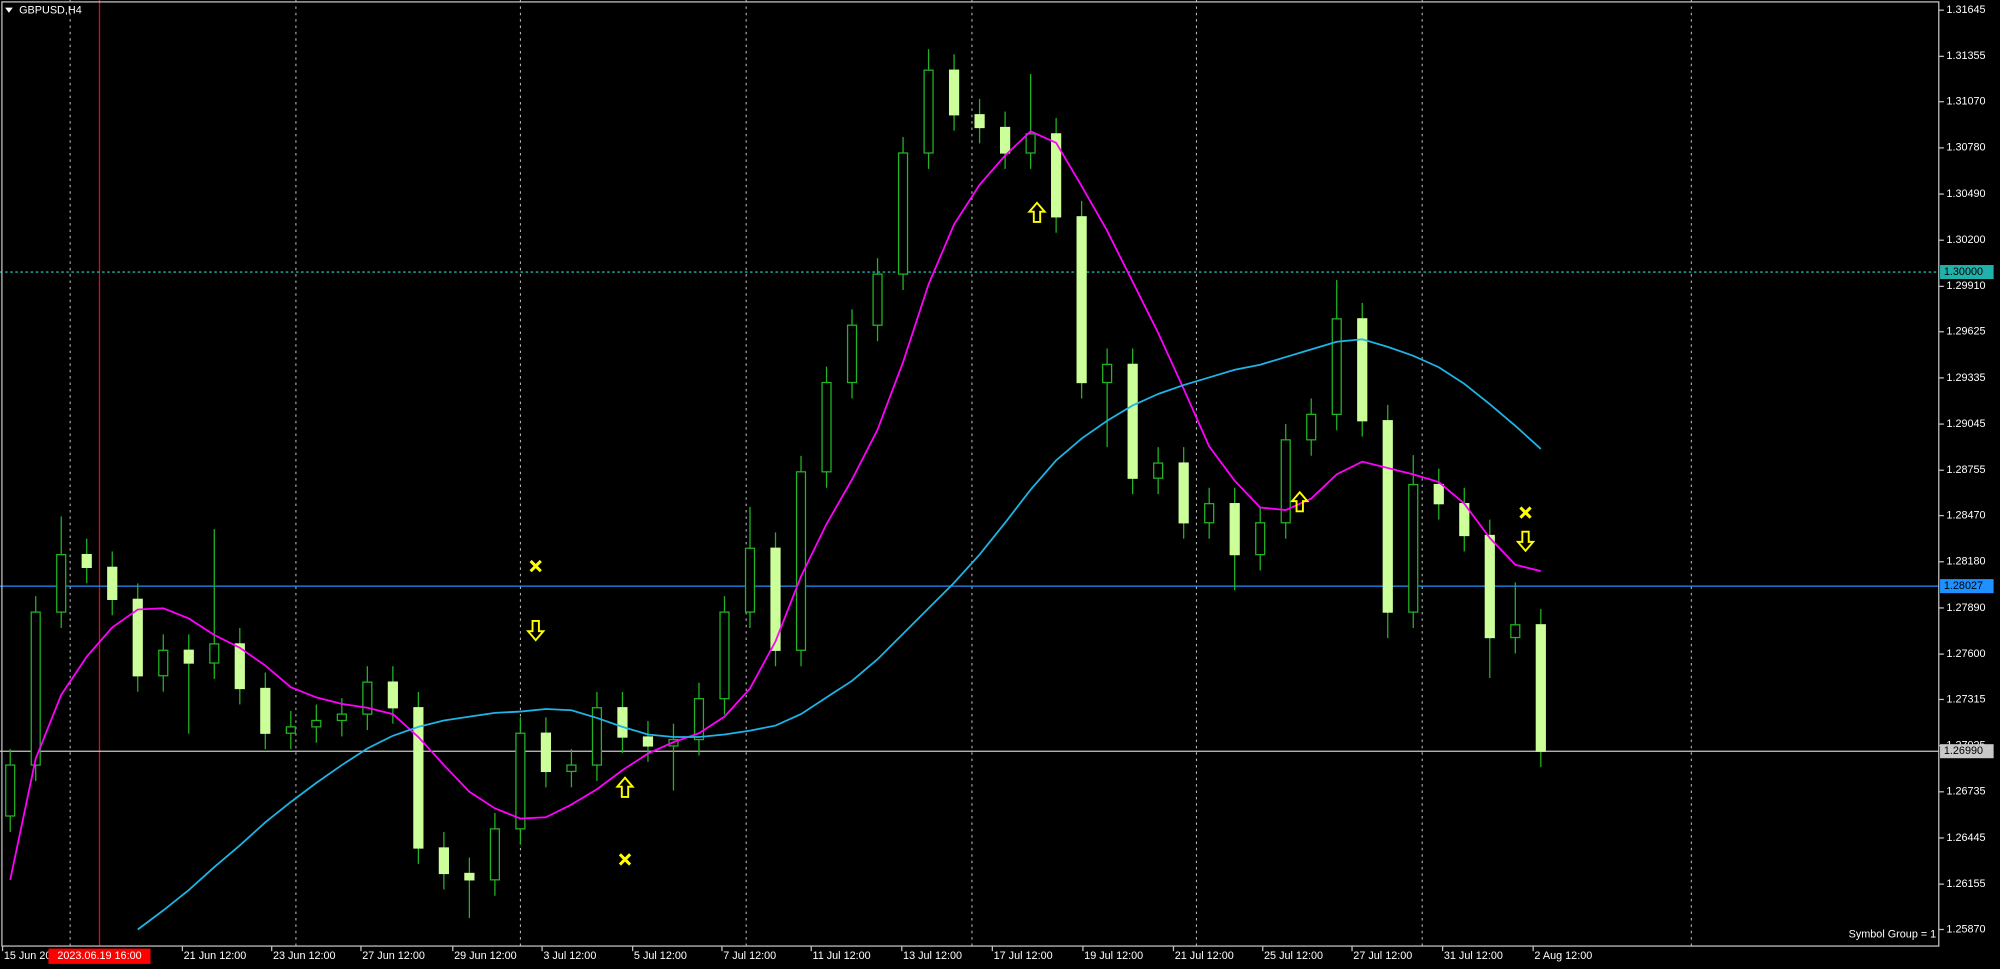 Image resolution: width=2000 pixels, height=969 pixels. I want to click on y-tick-label: 1.31645, so click(1965, 10).